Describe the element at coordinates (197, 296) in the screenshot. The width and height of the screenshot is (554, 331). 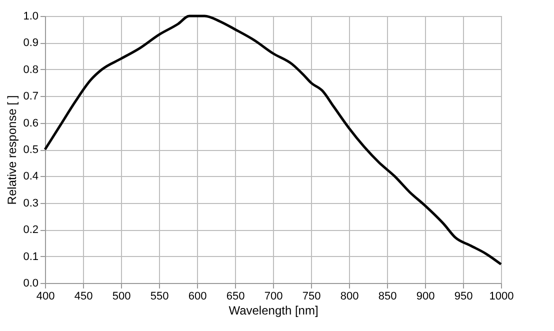
I see `x-tick-label: 600` at that location.